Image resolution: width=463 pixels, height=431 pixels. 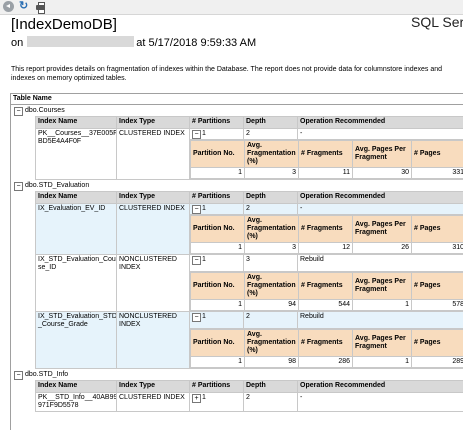 I want to click on index-name: PK__Courses__37E005F BD5E4A4F0F, so click(x=76, y=154).